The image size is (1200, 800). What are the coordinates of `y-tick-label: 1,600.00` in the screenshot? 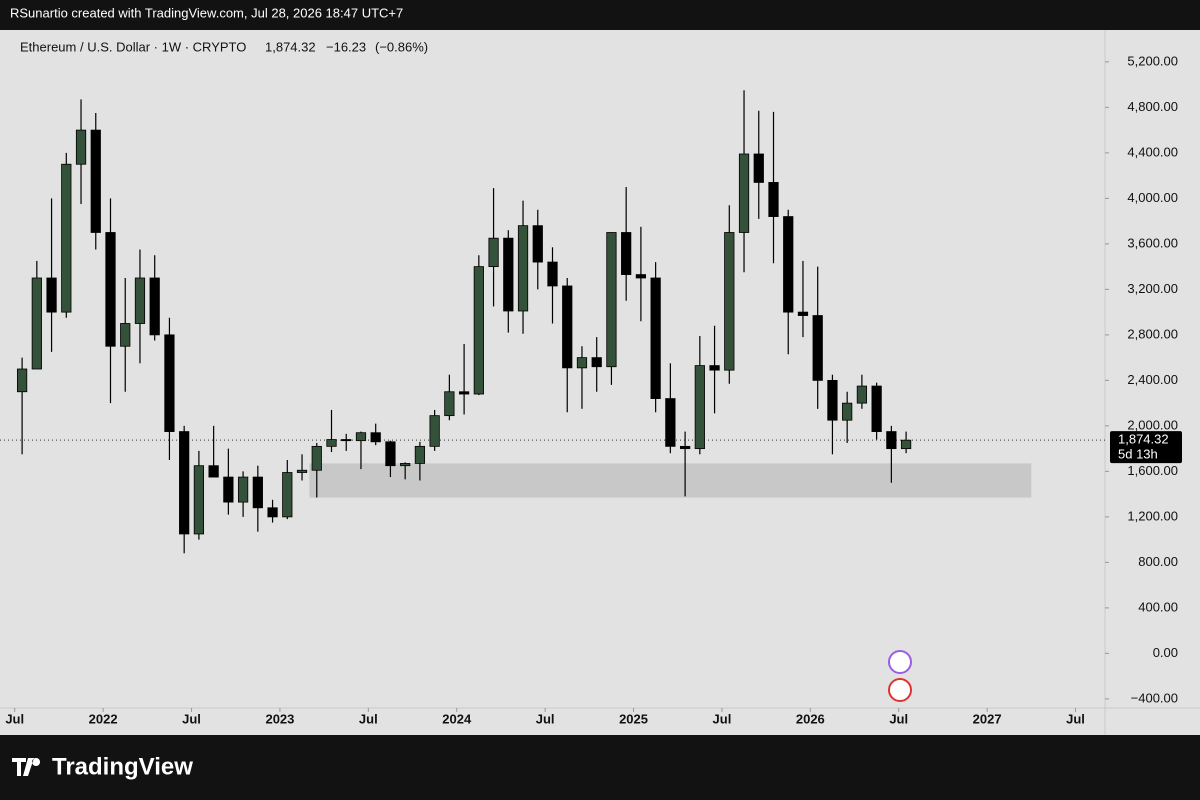 It's located at (1152, 470).